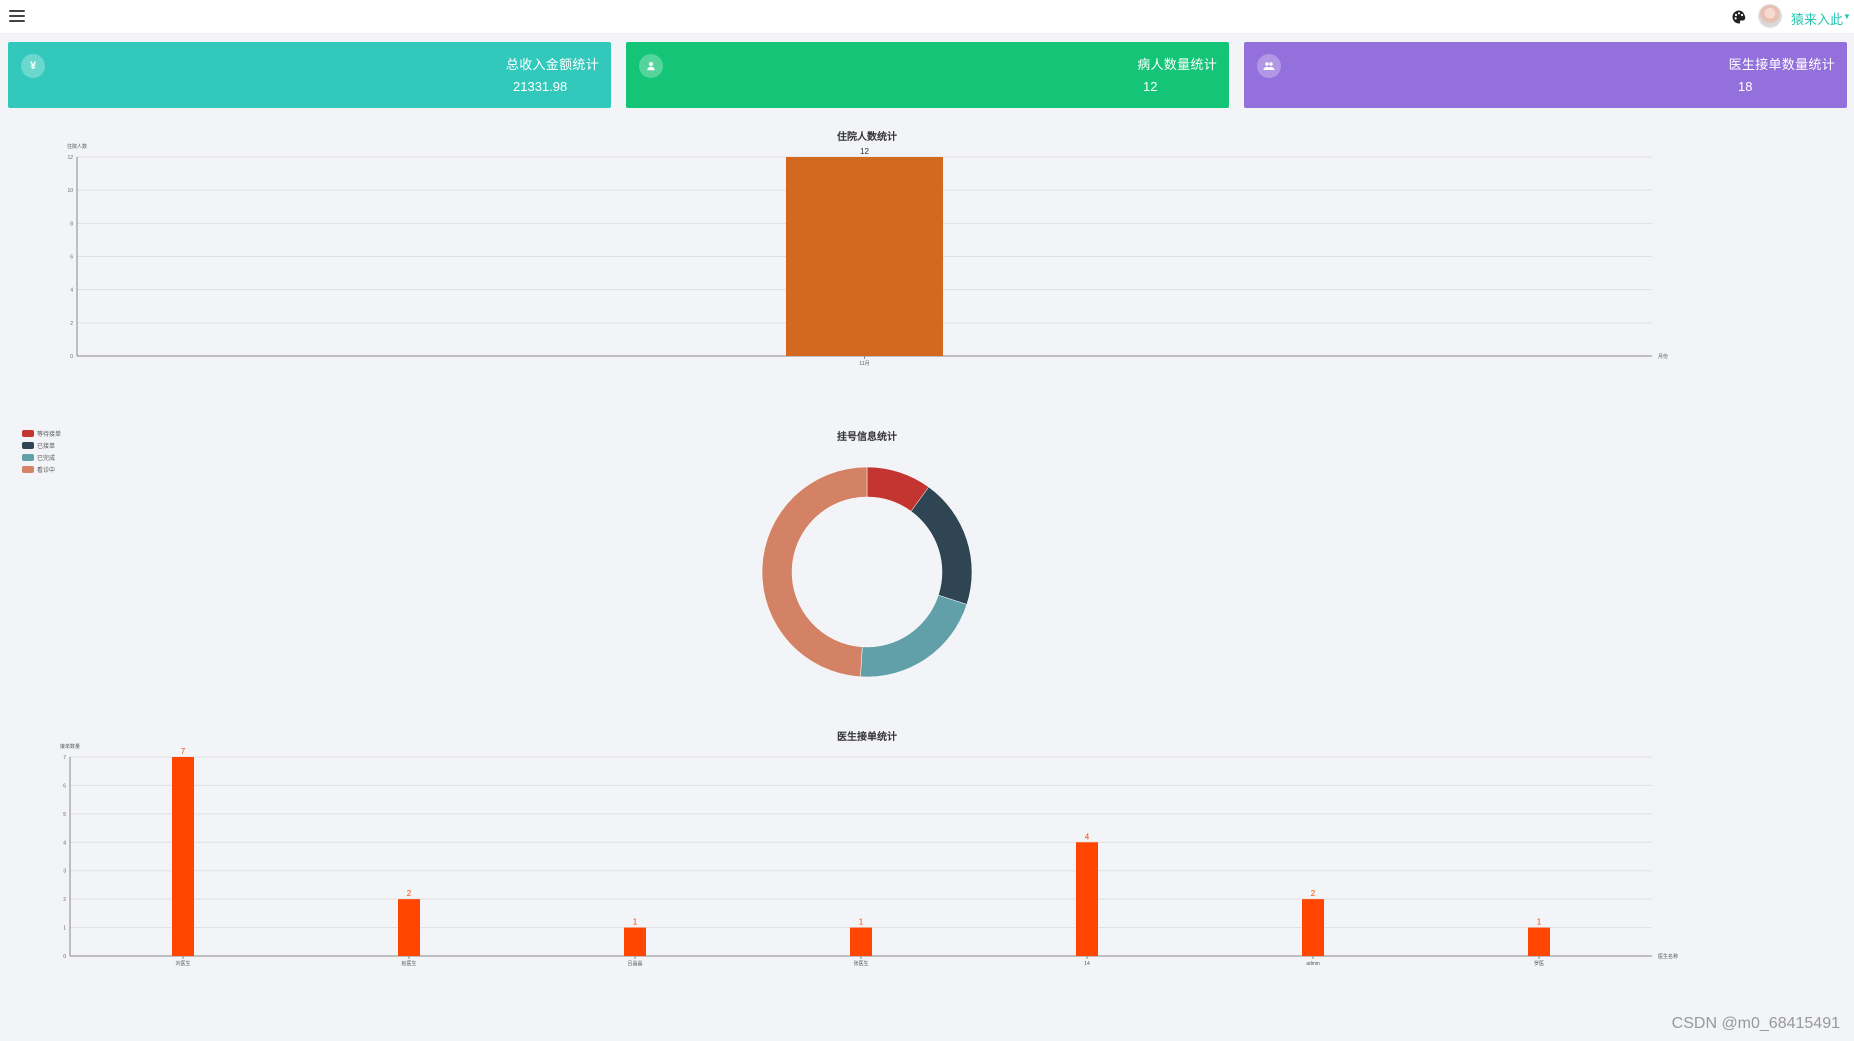 The image size is (1854, 1041). I want to click on bar-value-label: 4, so click(1087, 836).